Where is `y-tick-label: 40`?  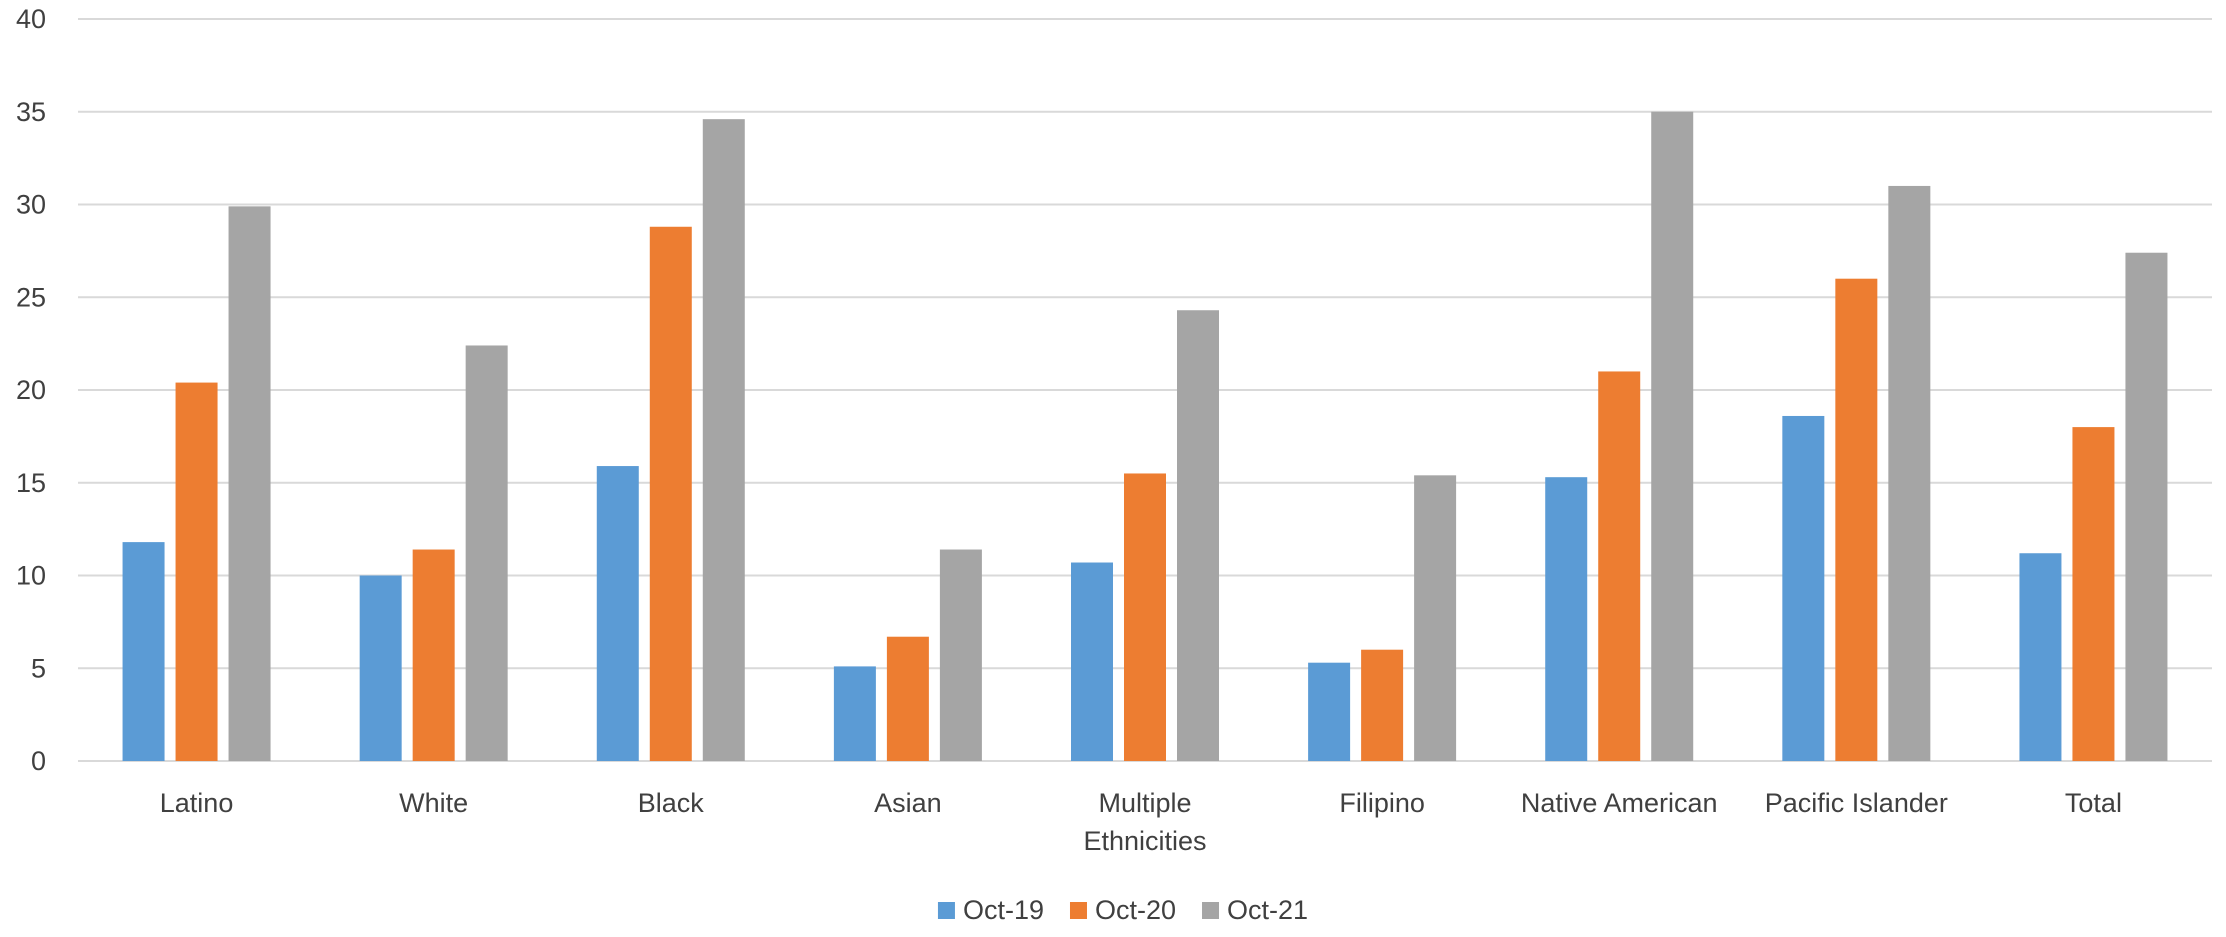 y-tick-label: 40 is located at coordinates (31, 19).